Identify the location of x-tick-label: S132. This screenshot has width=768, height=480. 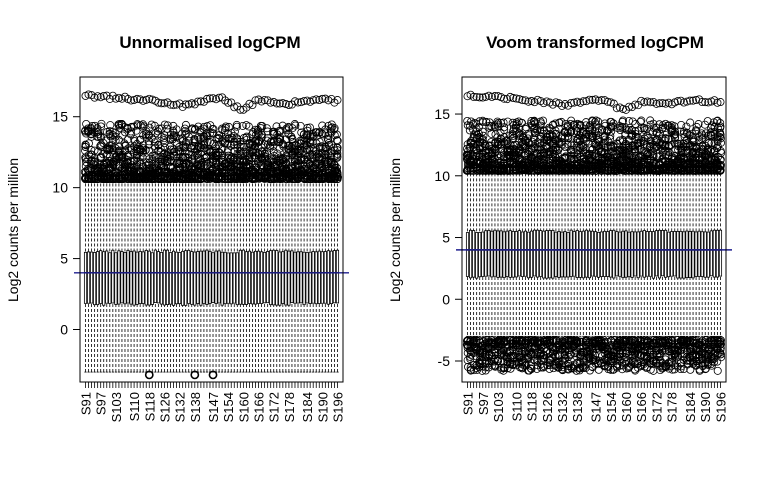
(180, 407).